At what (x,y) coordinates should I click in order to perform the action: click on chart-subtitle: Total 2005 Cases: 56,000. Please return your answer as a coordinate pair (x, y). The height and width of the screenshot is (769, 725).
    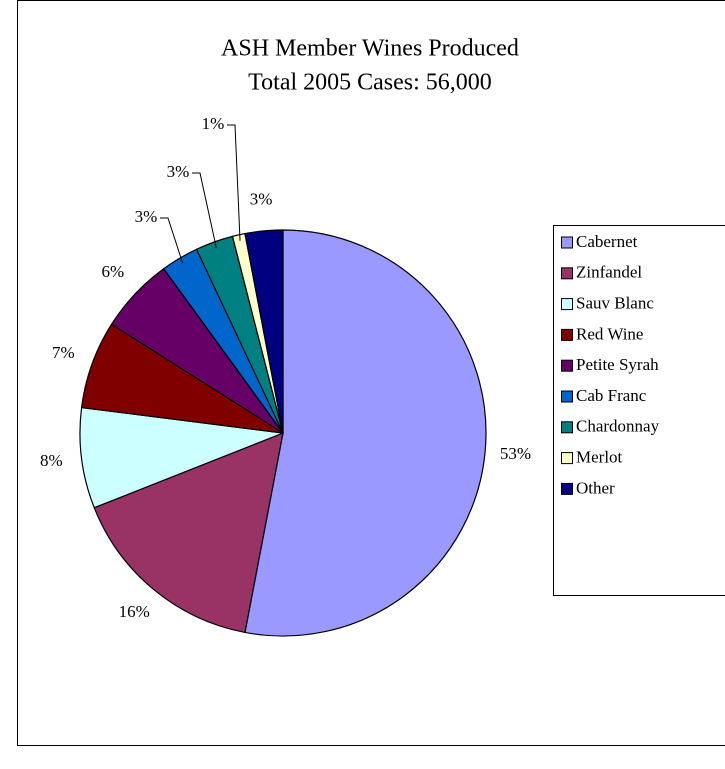
    Looking at the image, I should click on (370, 83).